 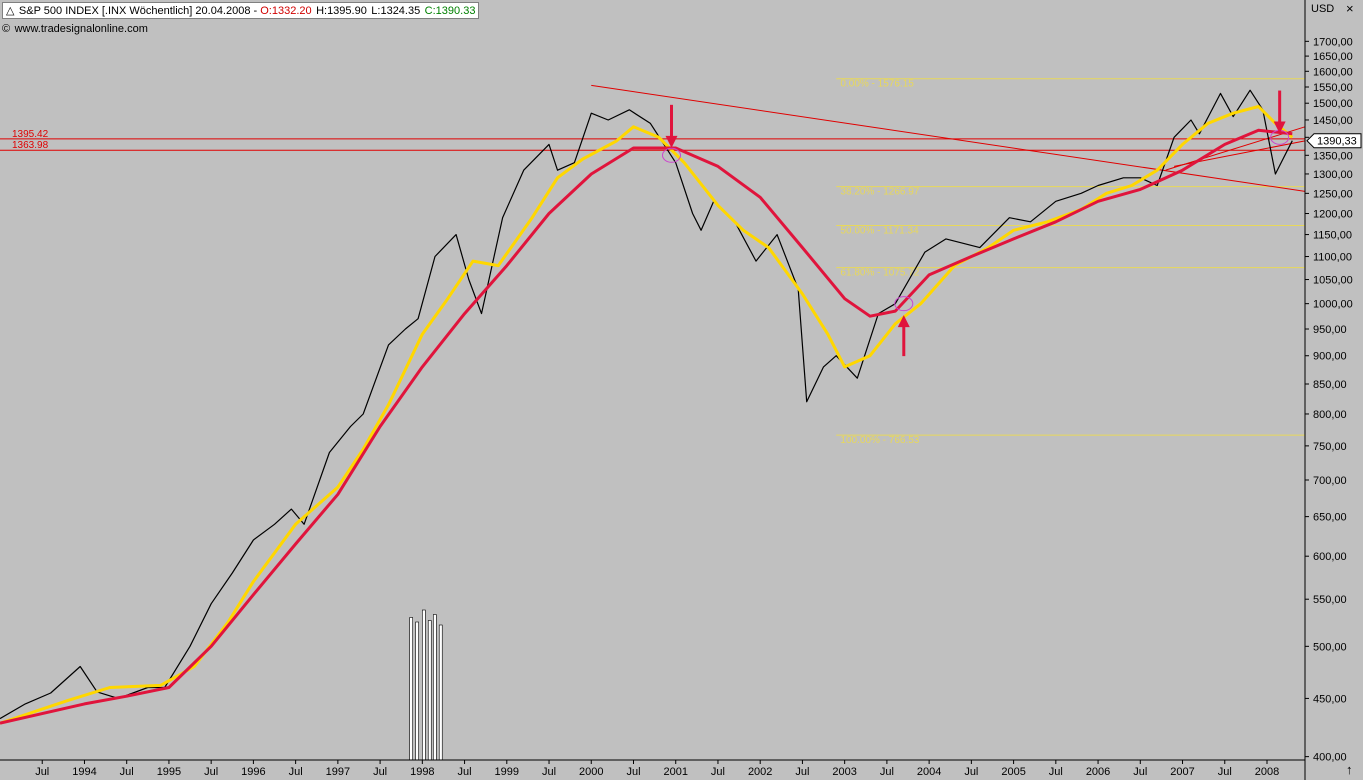 What do you see at coordinates (1333, 104) in the screenshot?
I see `y-tick-label: 1500,00` at bounding box center [1333, 104].